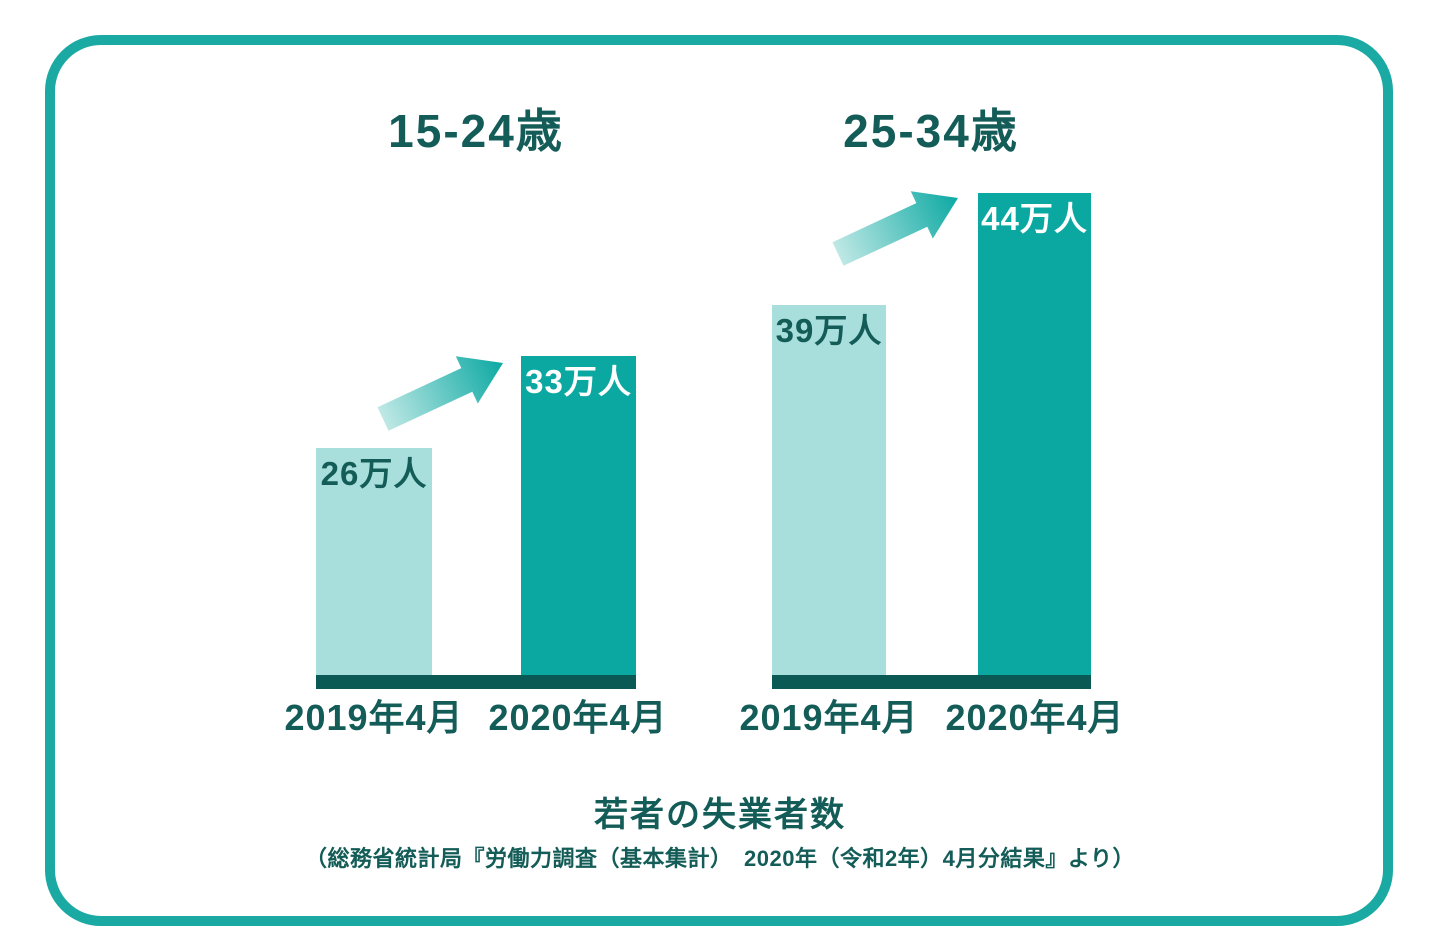  I want to click on bar-15-24-2020: 33万人, so click(578, 515).